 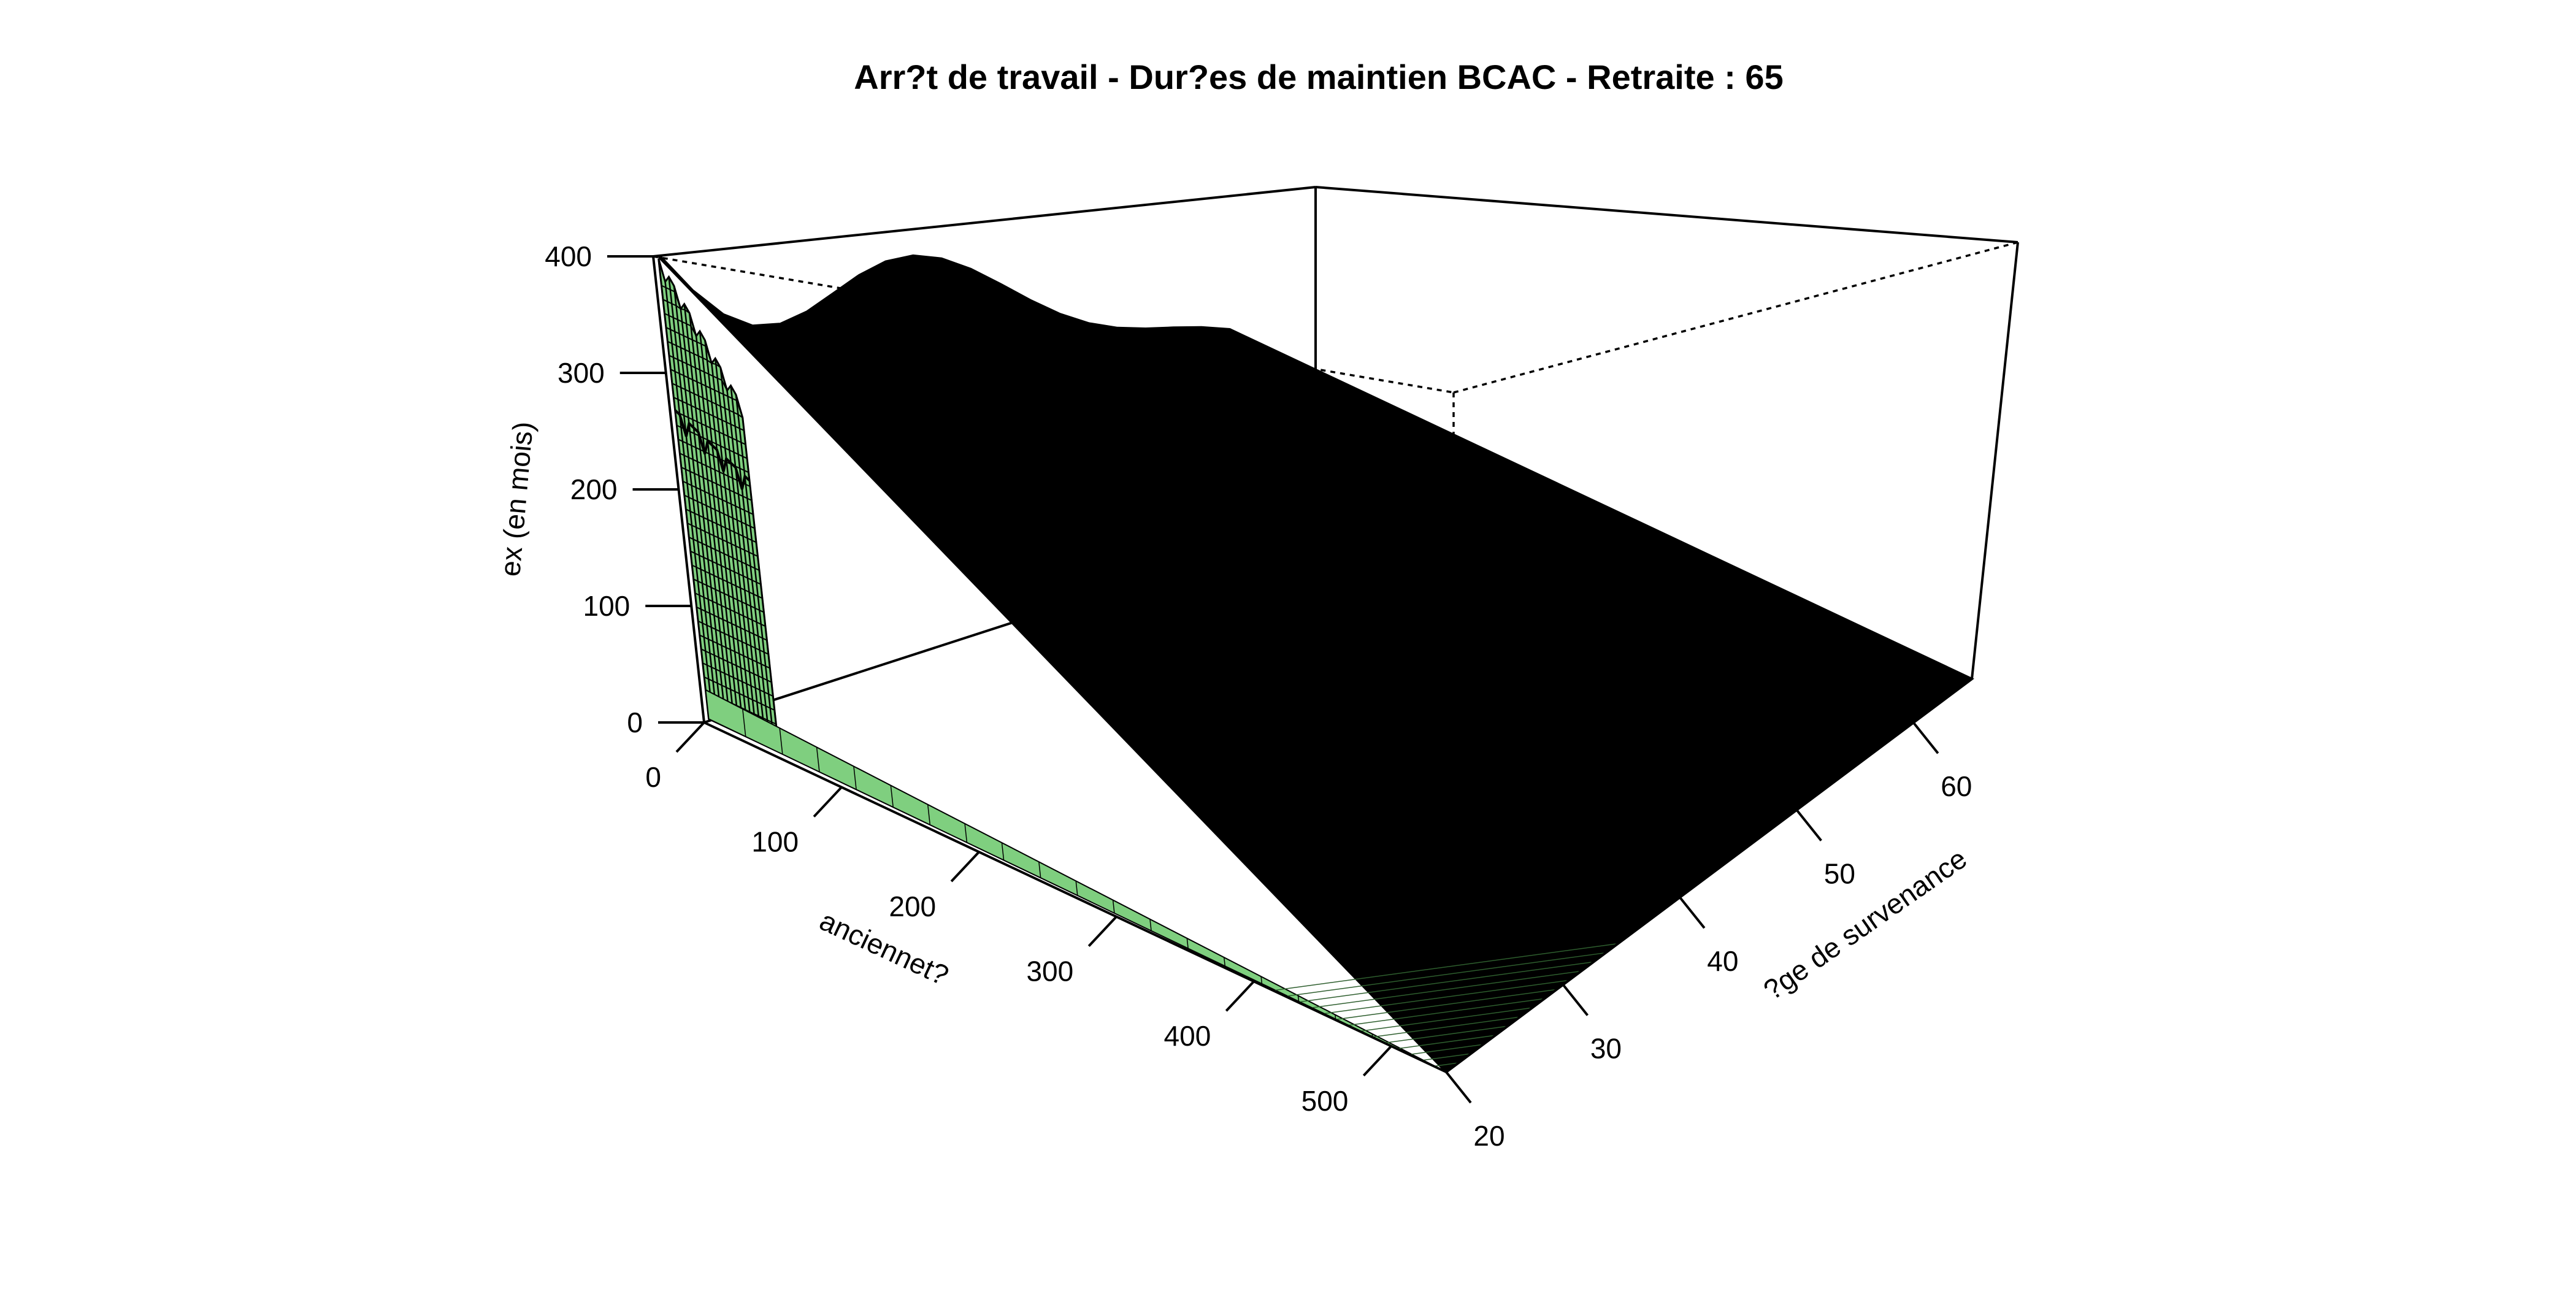 I want to click on z-tick-label: 100, so click(x=607, y=606).